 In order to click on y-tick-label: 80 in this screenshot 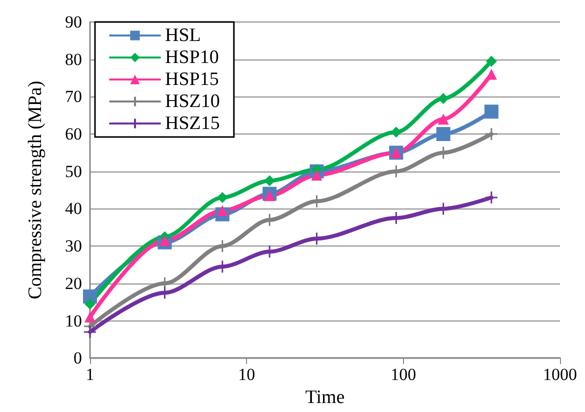, I will do `click(73, 59)`.